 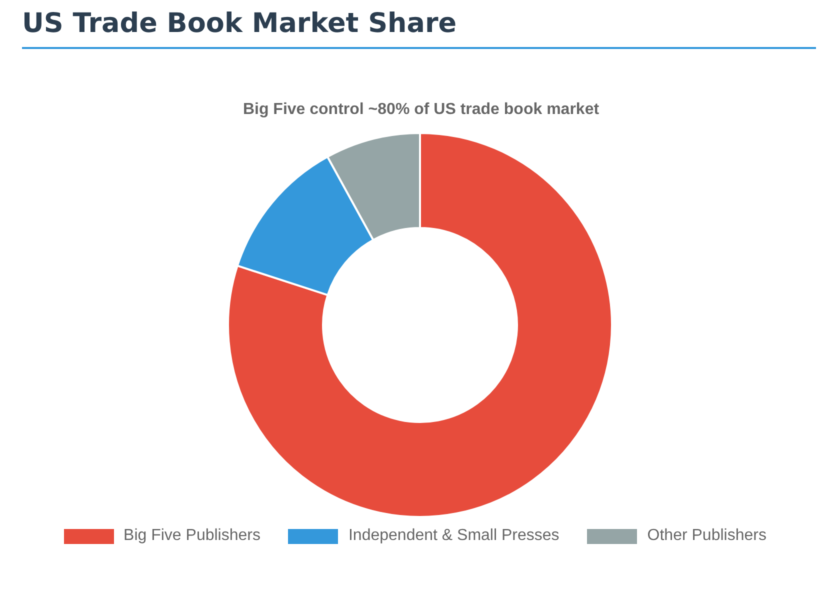 What do you see at coordinates (454, 536) in the screenshot?
I see `legend-label: Independent & Small Presses` at bounding box center [454, 536].